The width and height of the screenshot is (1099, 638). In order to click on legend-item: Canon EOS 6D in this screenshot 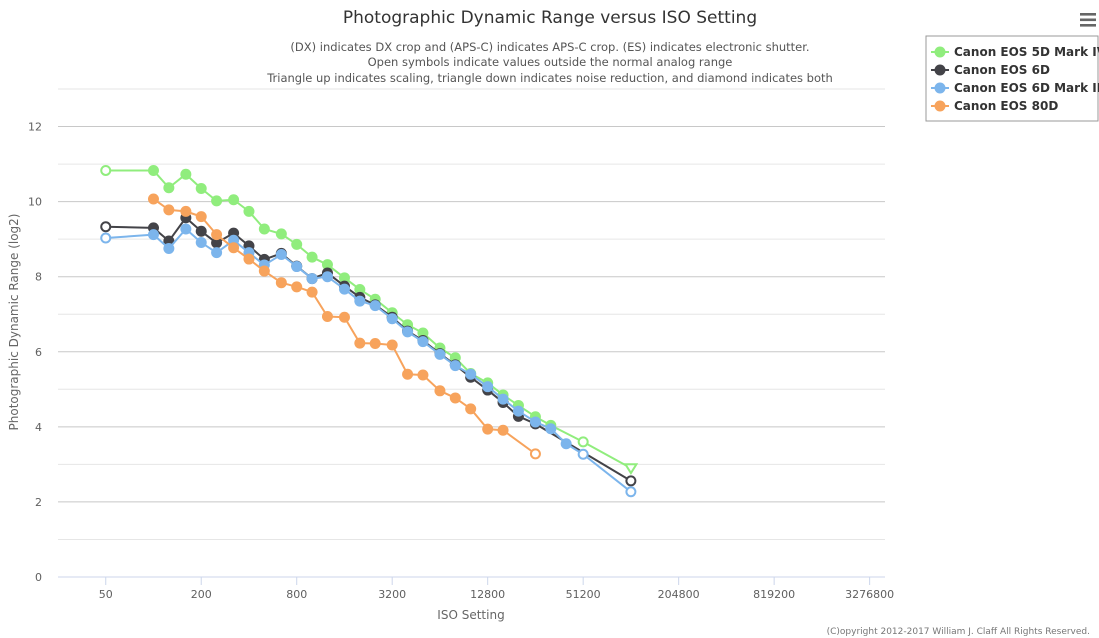, I will do `click(990, 70)`.